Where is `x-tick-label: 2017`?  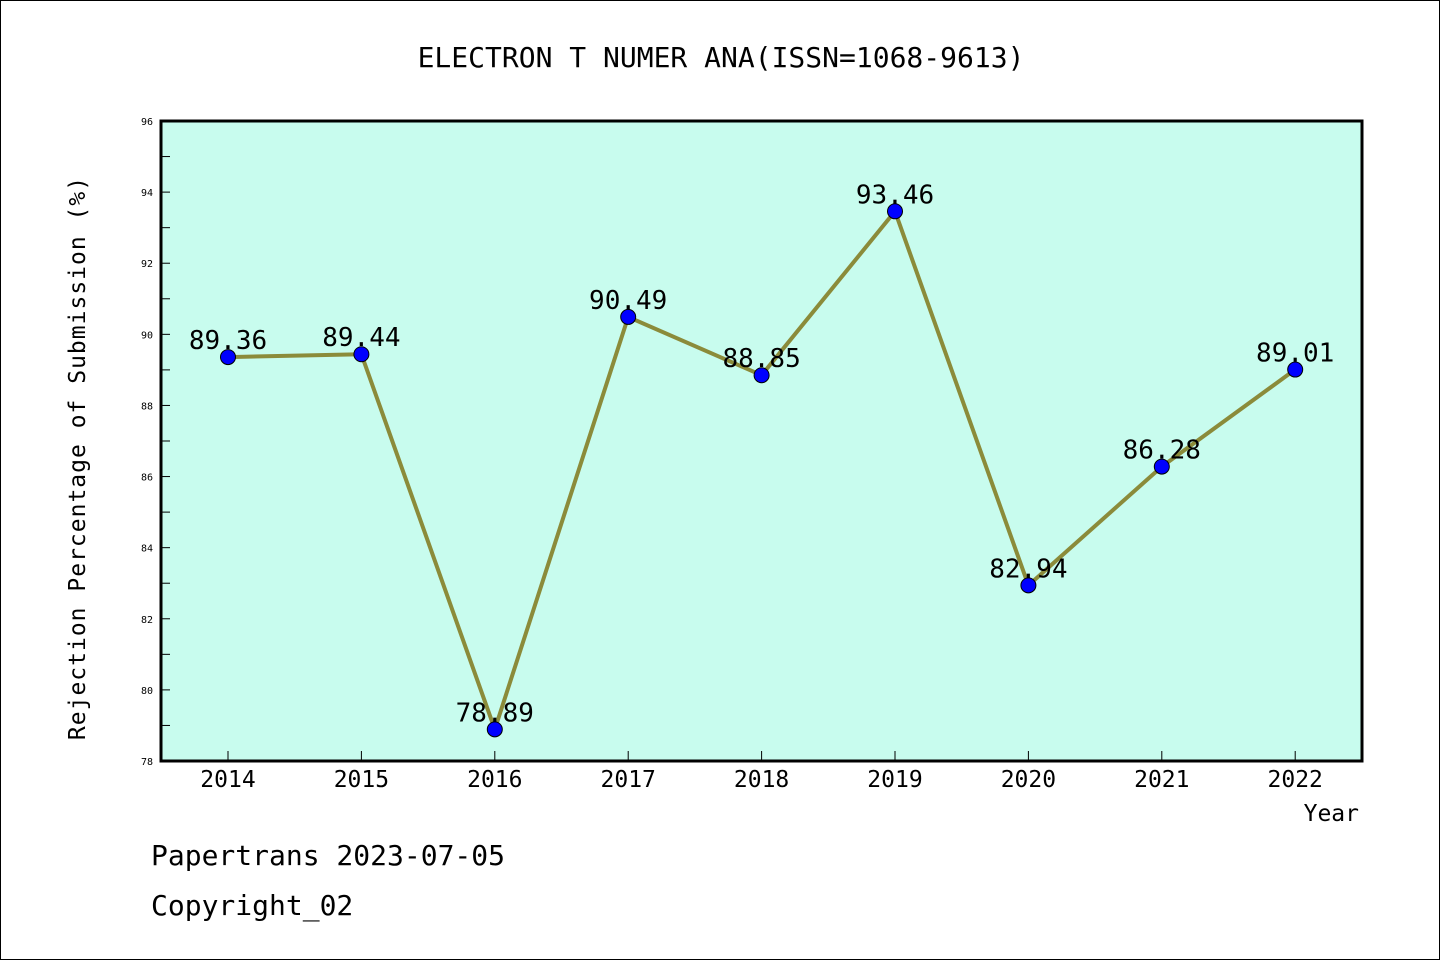
x-tick-label: 2017 is located at coordinates (628, 780).